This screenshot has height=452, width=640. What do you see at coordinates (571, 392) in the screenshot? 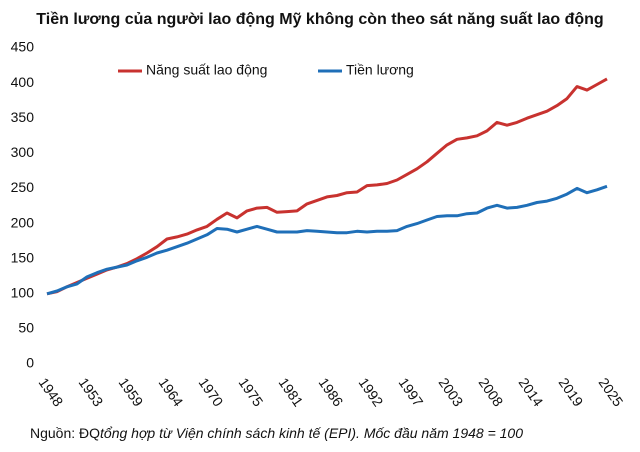
I see `x-tick-label: 2019` at bounding box center [571, 392].